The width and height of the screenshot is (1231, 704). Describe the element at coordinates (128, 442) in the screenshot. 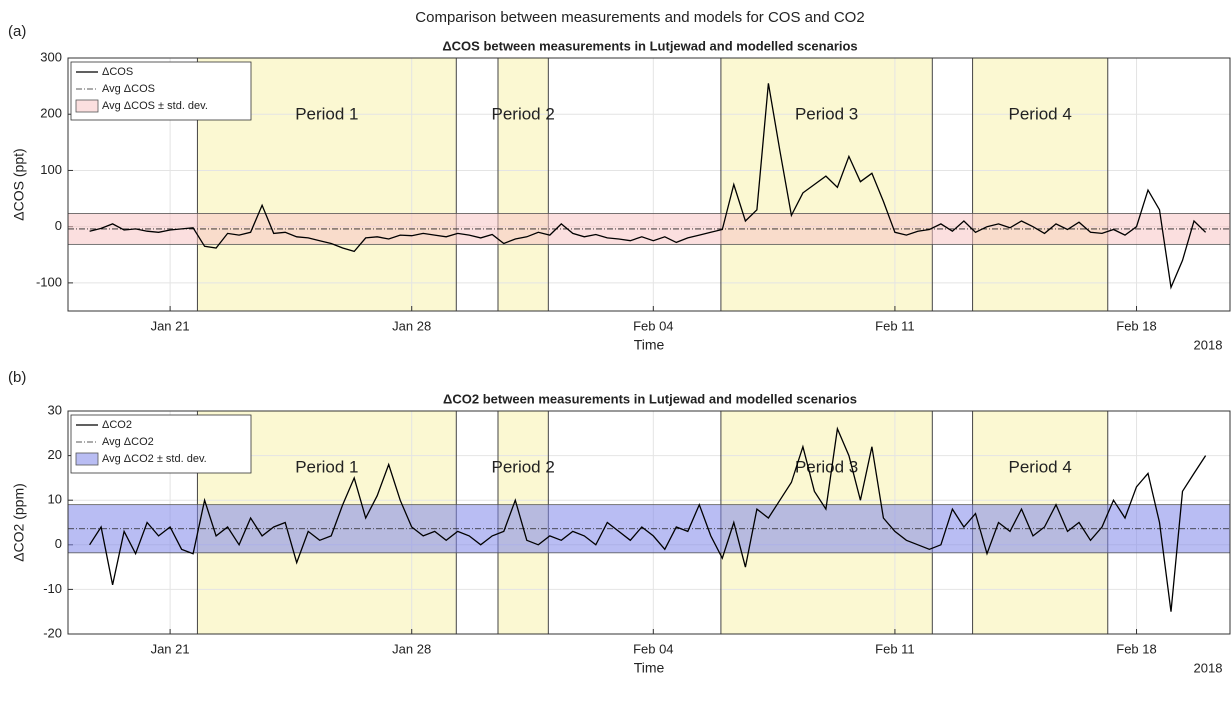

I see `legend-label: Avg ΔCO2` at that location.